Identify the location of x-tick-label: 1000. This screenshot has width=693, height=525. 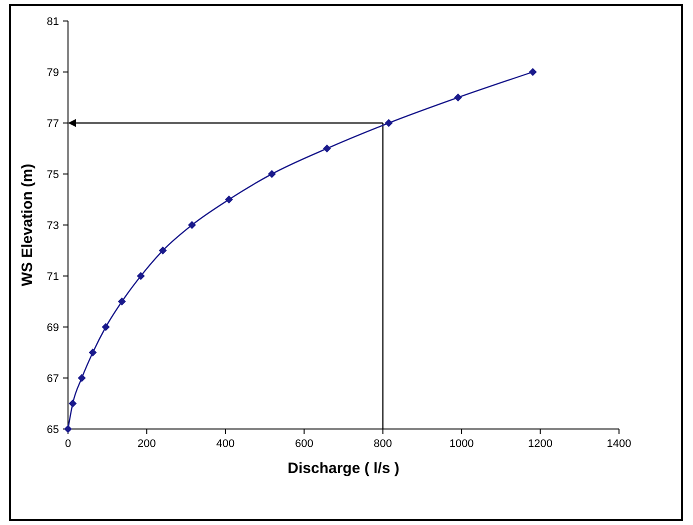
(461, 444).